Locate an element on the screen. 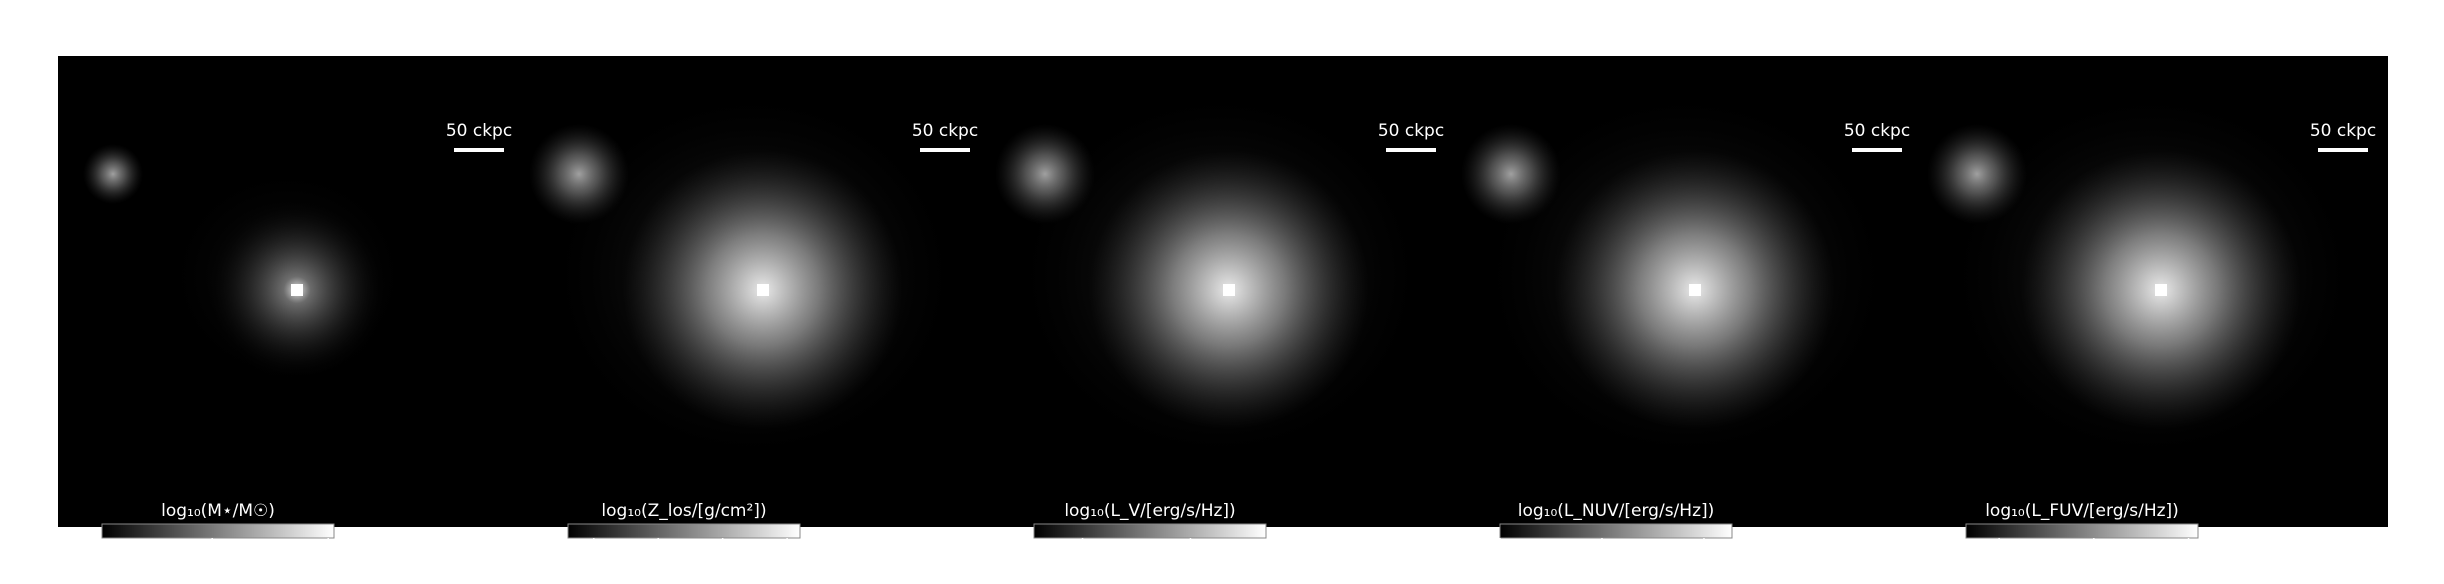  colorbar-label: log₁₀(M⋆/M☉) is located at coordinates (218, 511).